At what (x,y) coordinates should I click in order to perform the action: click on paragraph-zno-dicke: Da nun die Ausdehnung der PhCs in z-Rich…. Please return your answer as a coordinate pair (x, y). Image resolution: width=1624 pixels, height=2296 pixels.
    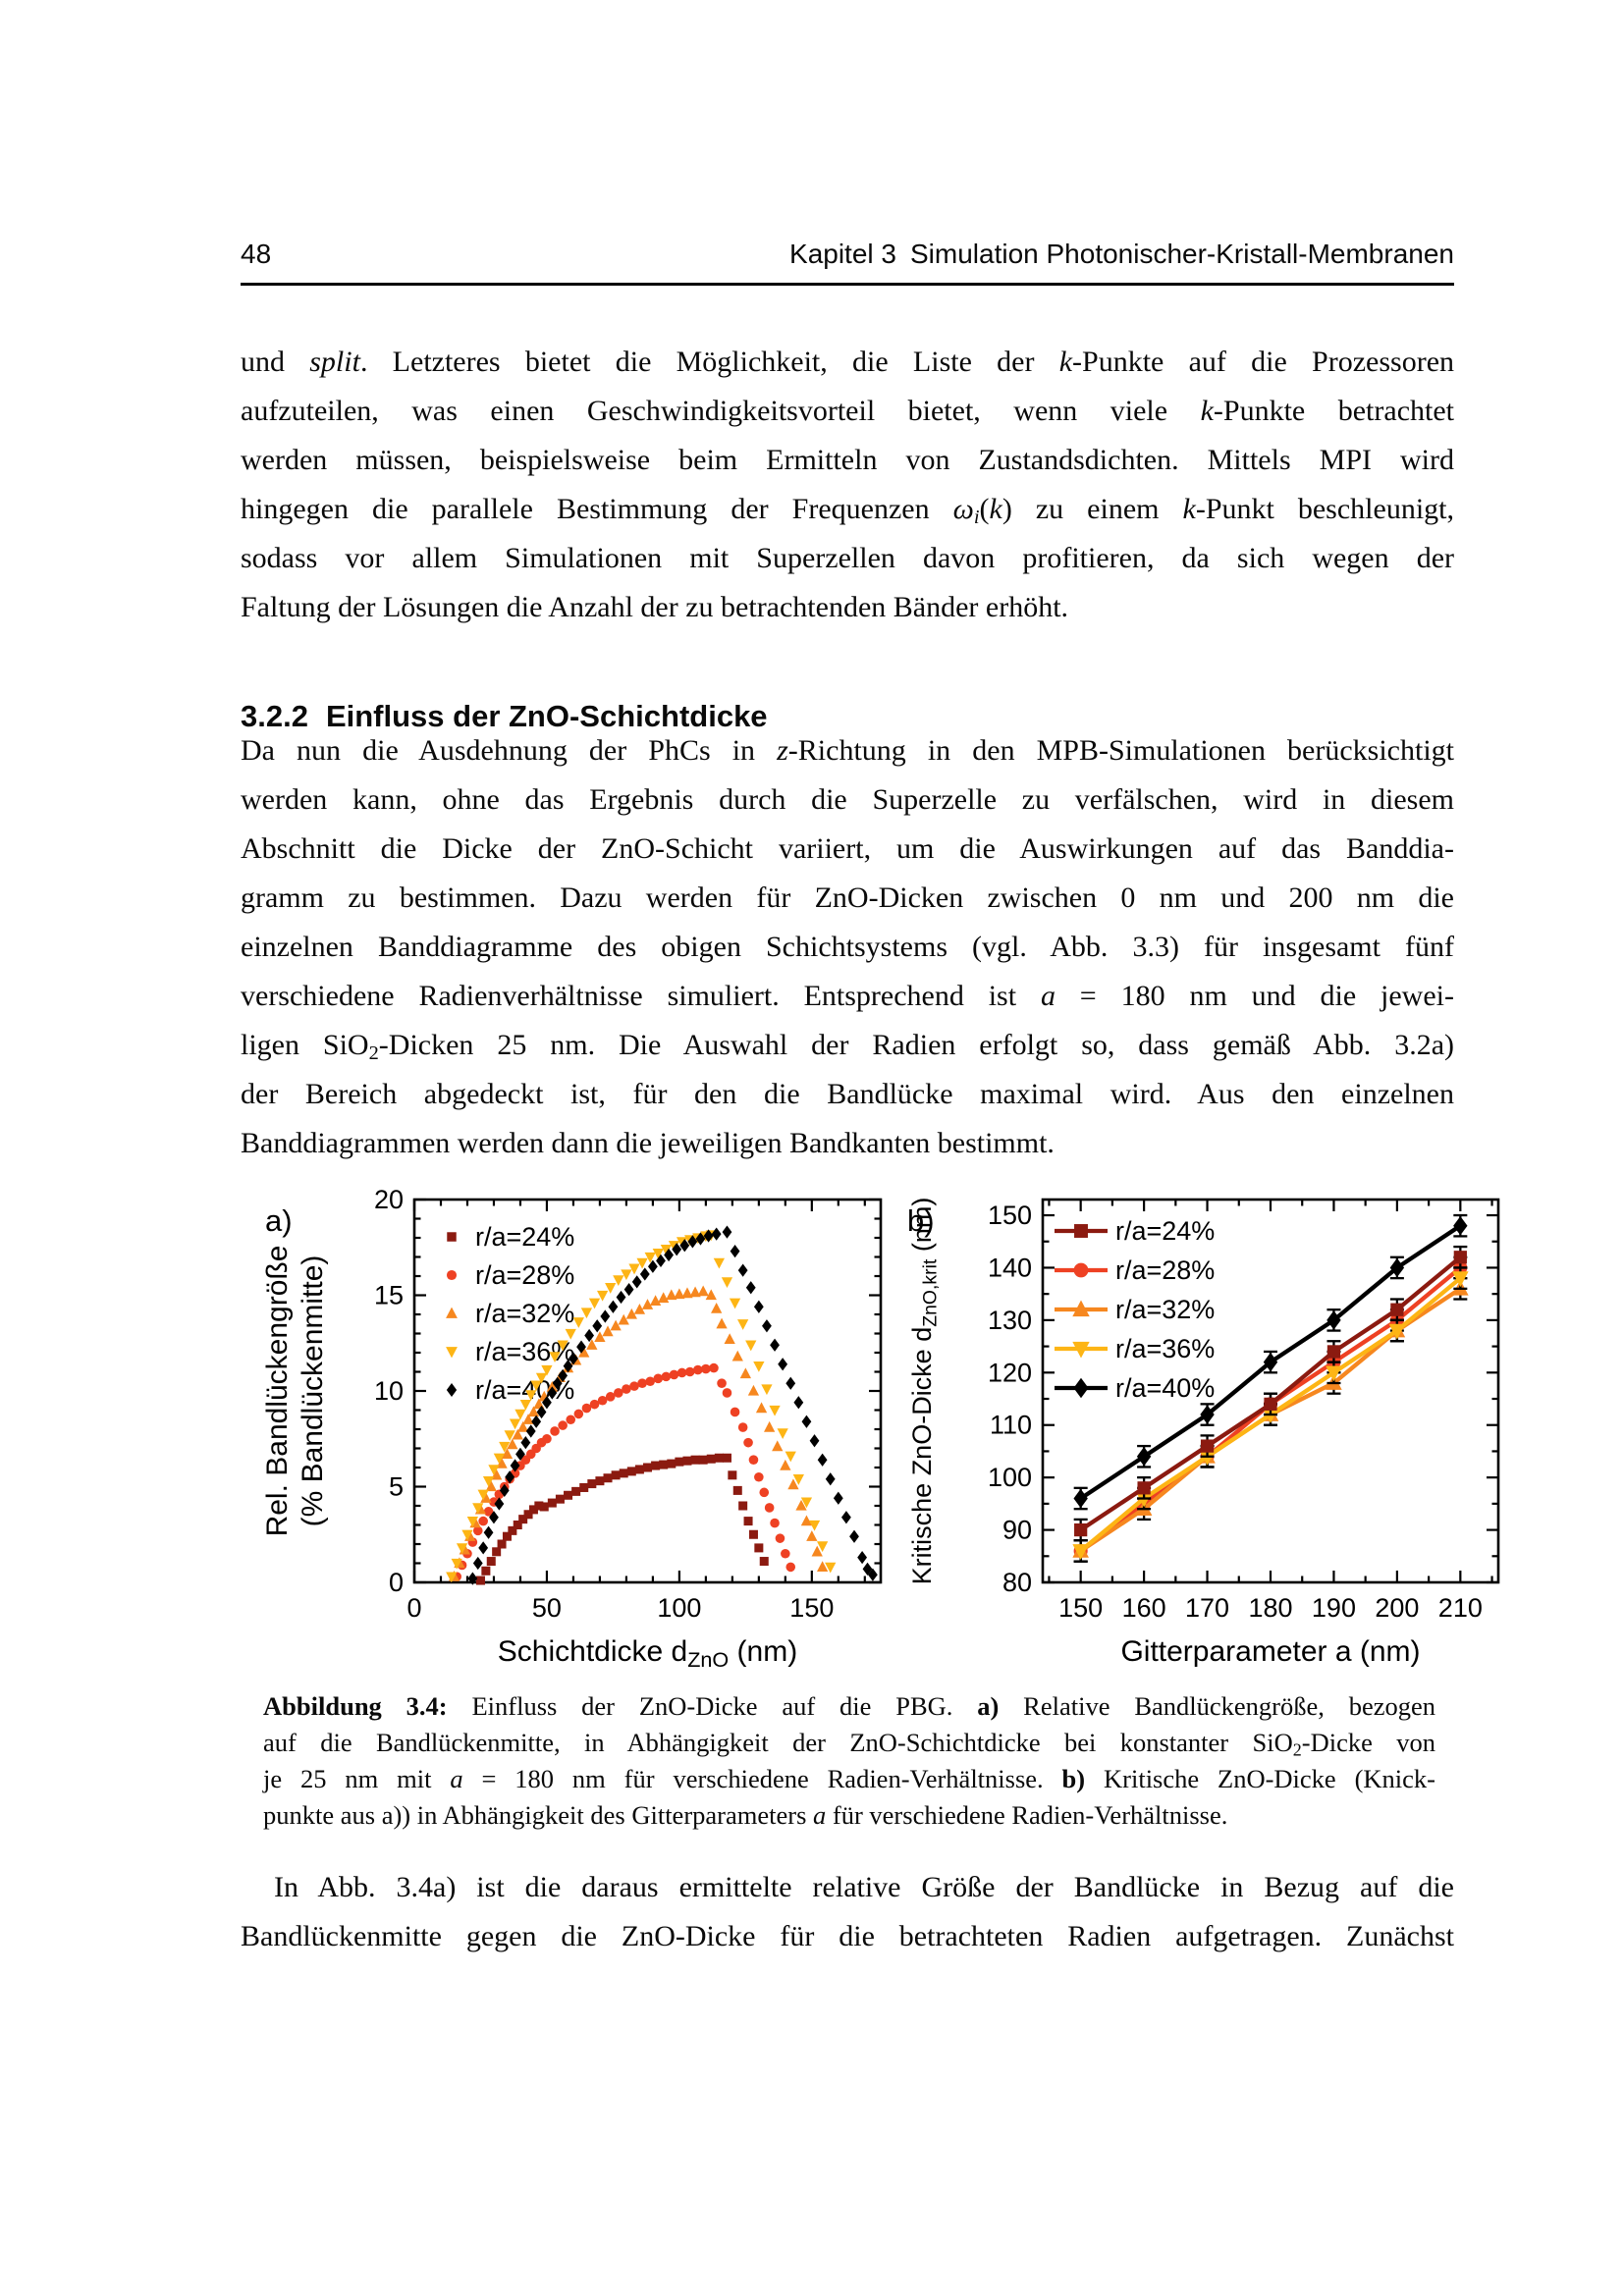
    Looking at the image, I should click on (847, 947).